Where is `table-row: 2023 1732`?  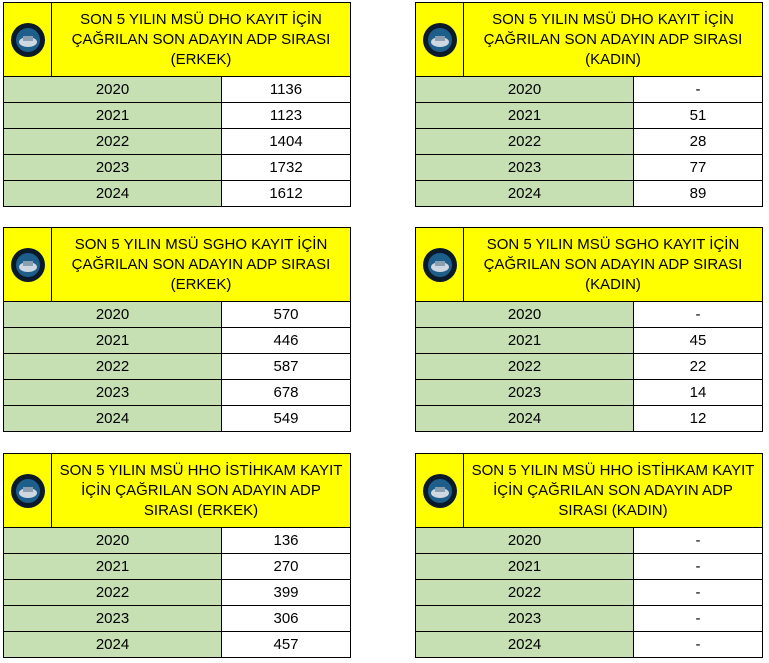 table-row: 2023 1732 is located at coordinates (177, 168).